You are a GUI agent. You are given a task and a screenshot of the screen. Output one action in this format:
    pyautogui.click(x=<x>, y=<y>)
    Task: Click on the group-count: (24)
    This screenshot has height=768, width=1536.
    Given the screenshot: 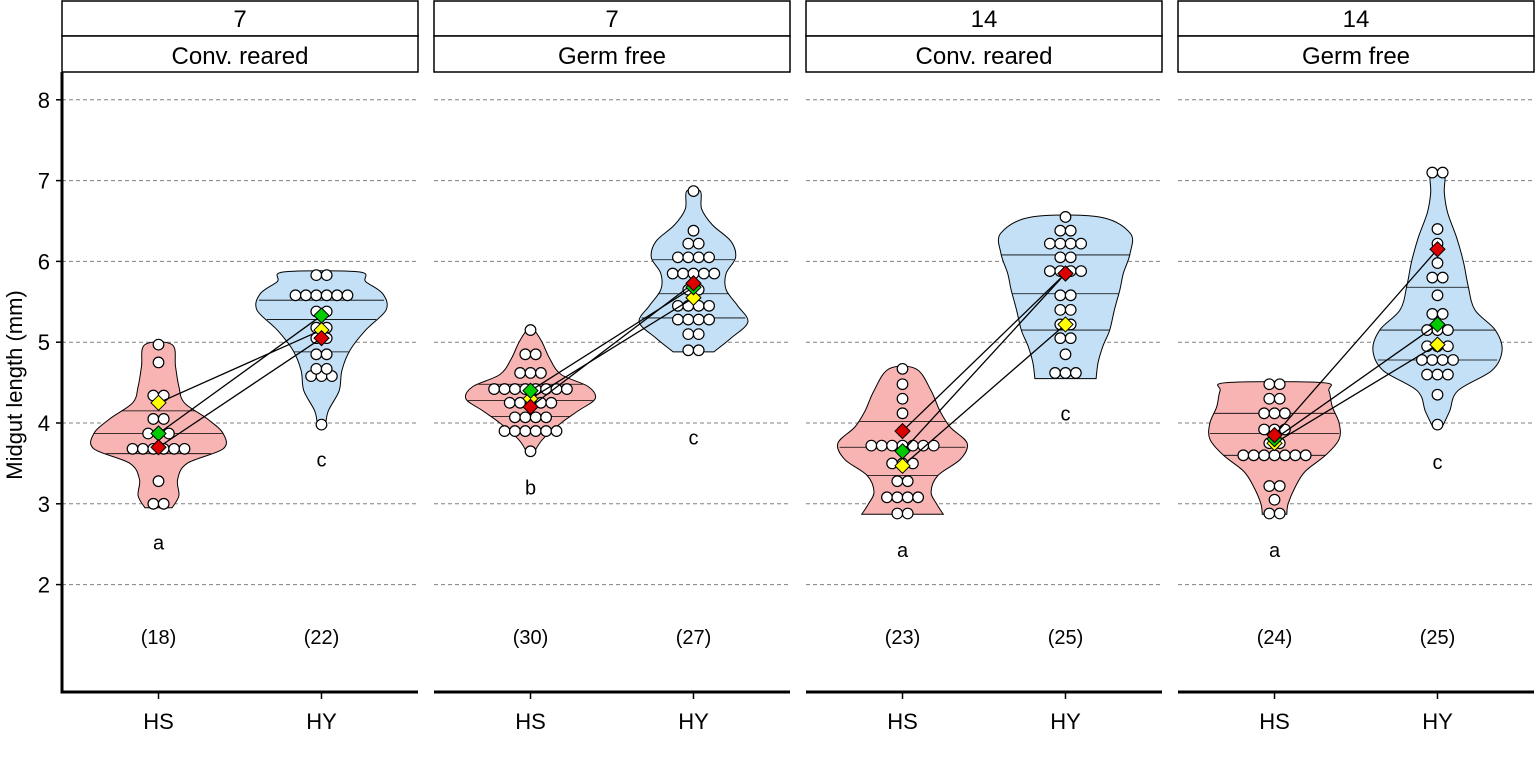 What is the action you would take?
    pyautogui.click(x=1275, y=638)
    